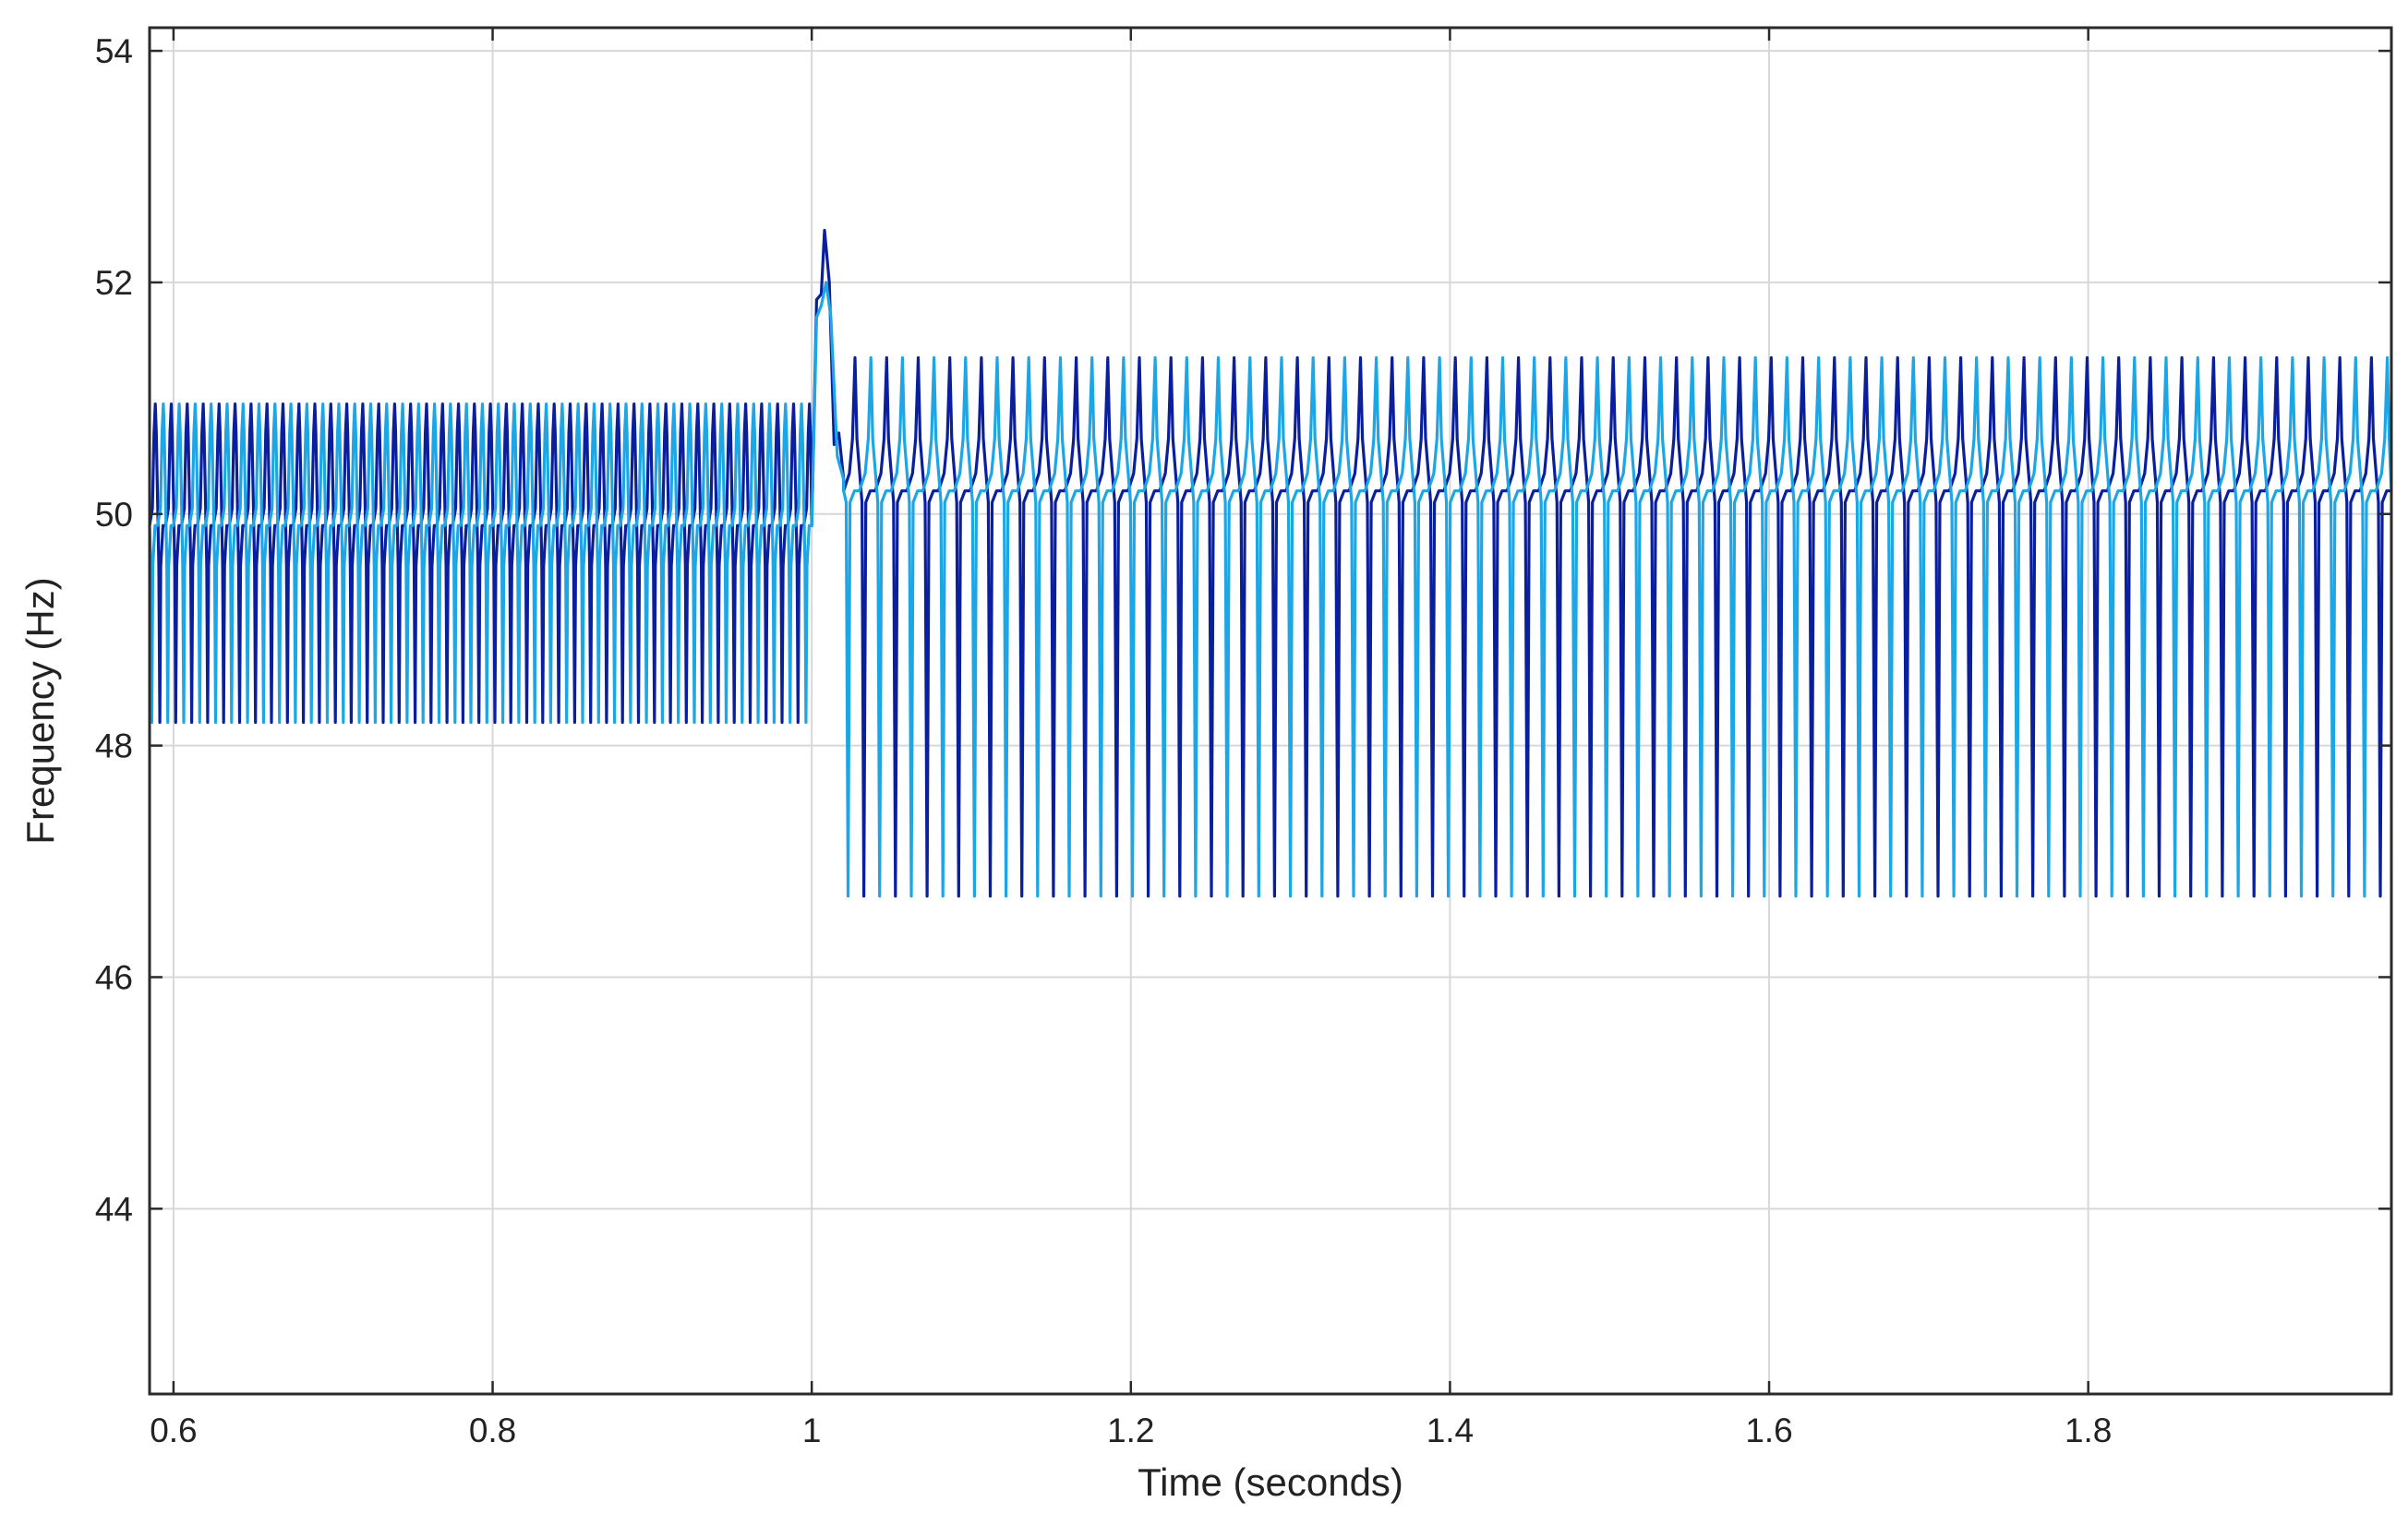 The width and height of the screenshot is (2408, 1514). Describe the element at coordinates (812, 1430) in the screenshot. I see `x-tick-label: 1` at that location.